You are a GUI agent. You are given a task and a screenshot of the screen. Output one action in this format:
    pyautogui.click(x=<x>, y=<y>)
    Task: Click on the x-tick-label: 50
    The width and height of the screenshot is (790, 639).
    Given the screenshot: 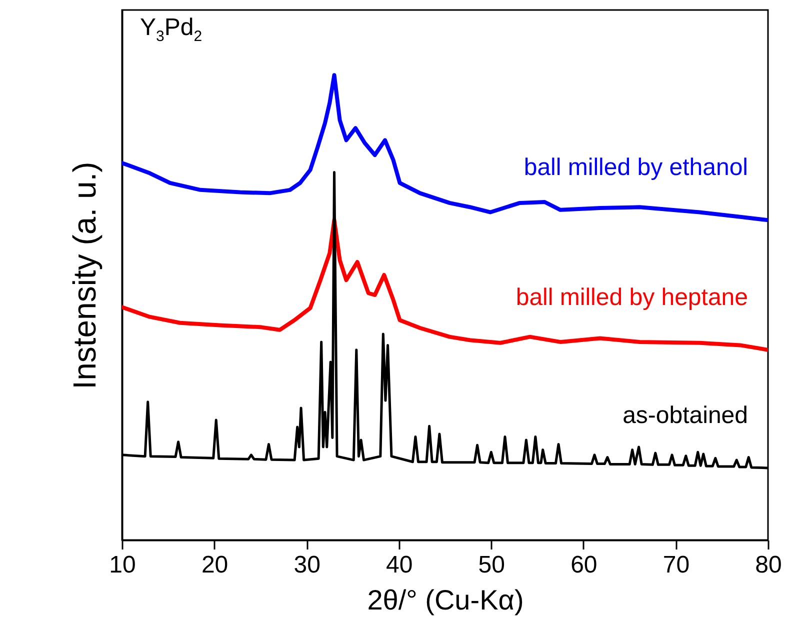 What is the action you would take?
    pyautogui.click(x=491, y=565)
    